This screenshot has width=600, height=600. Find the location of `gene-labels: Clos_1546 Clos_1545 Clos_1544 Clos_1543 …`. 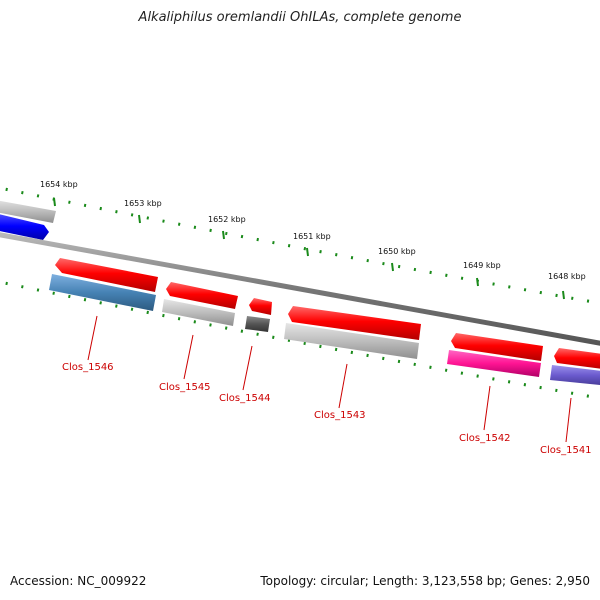

gene-labels: Clos_1546 Clos_1545 Clos_1544 Clos_1543 … is located at coordinates (327, 409).